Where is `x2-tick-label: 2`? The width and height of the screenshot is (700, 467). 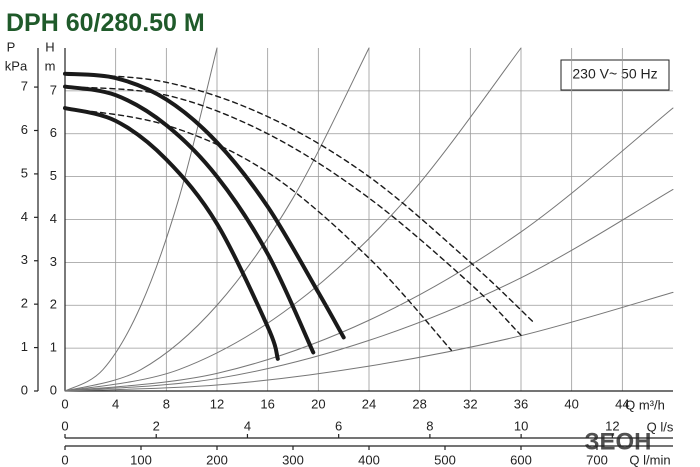 x2-tick-label: 2 is located at coordinates (156, 425).